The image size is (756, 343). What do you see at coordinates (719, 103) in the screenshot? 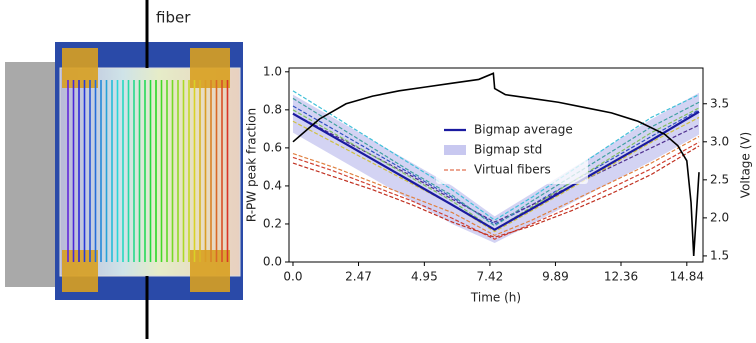
I see `y2-tick-label: 3.5` at bounding box center [719, 103].